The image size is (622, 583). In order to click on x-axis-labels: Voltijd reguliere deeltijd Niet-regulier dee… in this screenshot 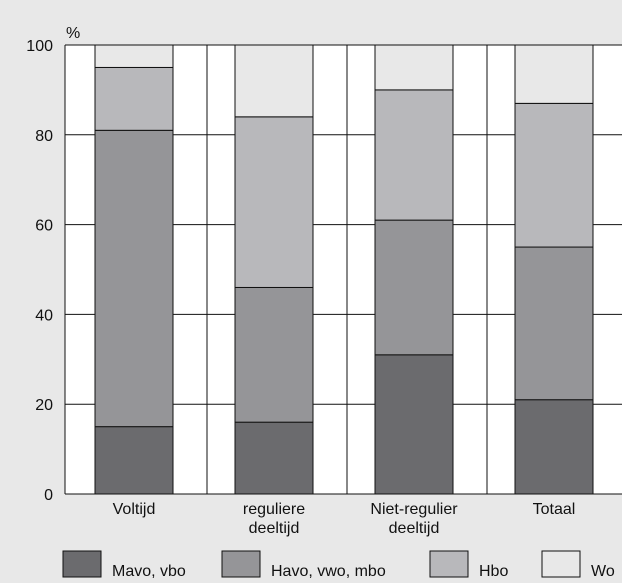, I will do `click(344, 519)`.